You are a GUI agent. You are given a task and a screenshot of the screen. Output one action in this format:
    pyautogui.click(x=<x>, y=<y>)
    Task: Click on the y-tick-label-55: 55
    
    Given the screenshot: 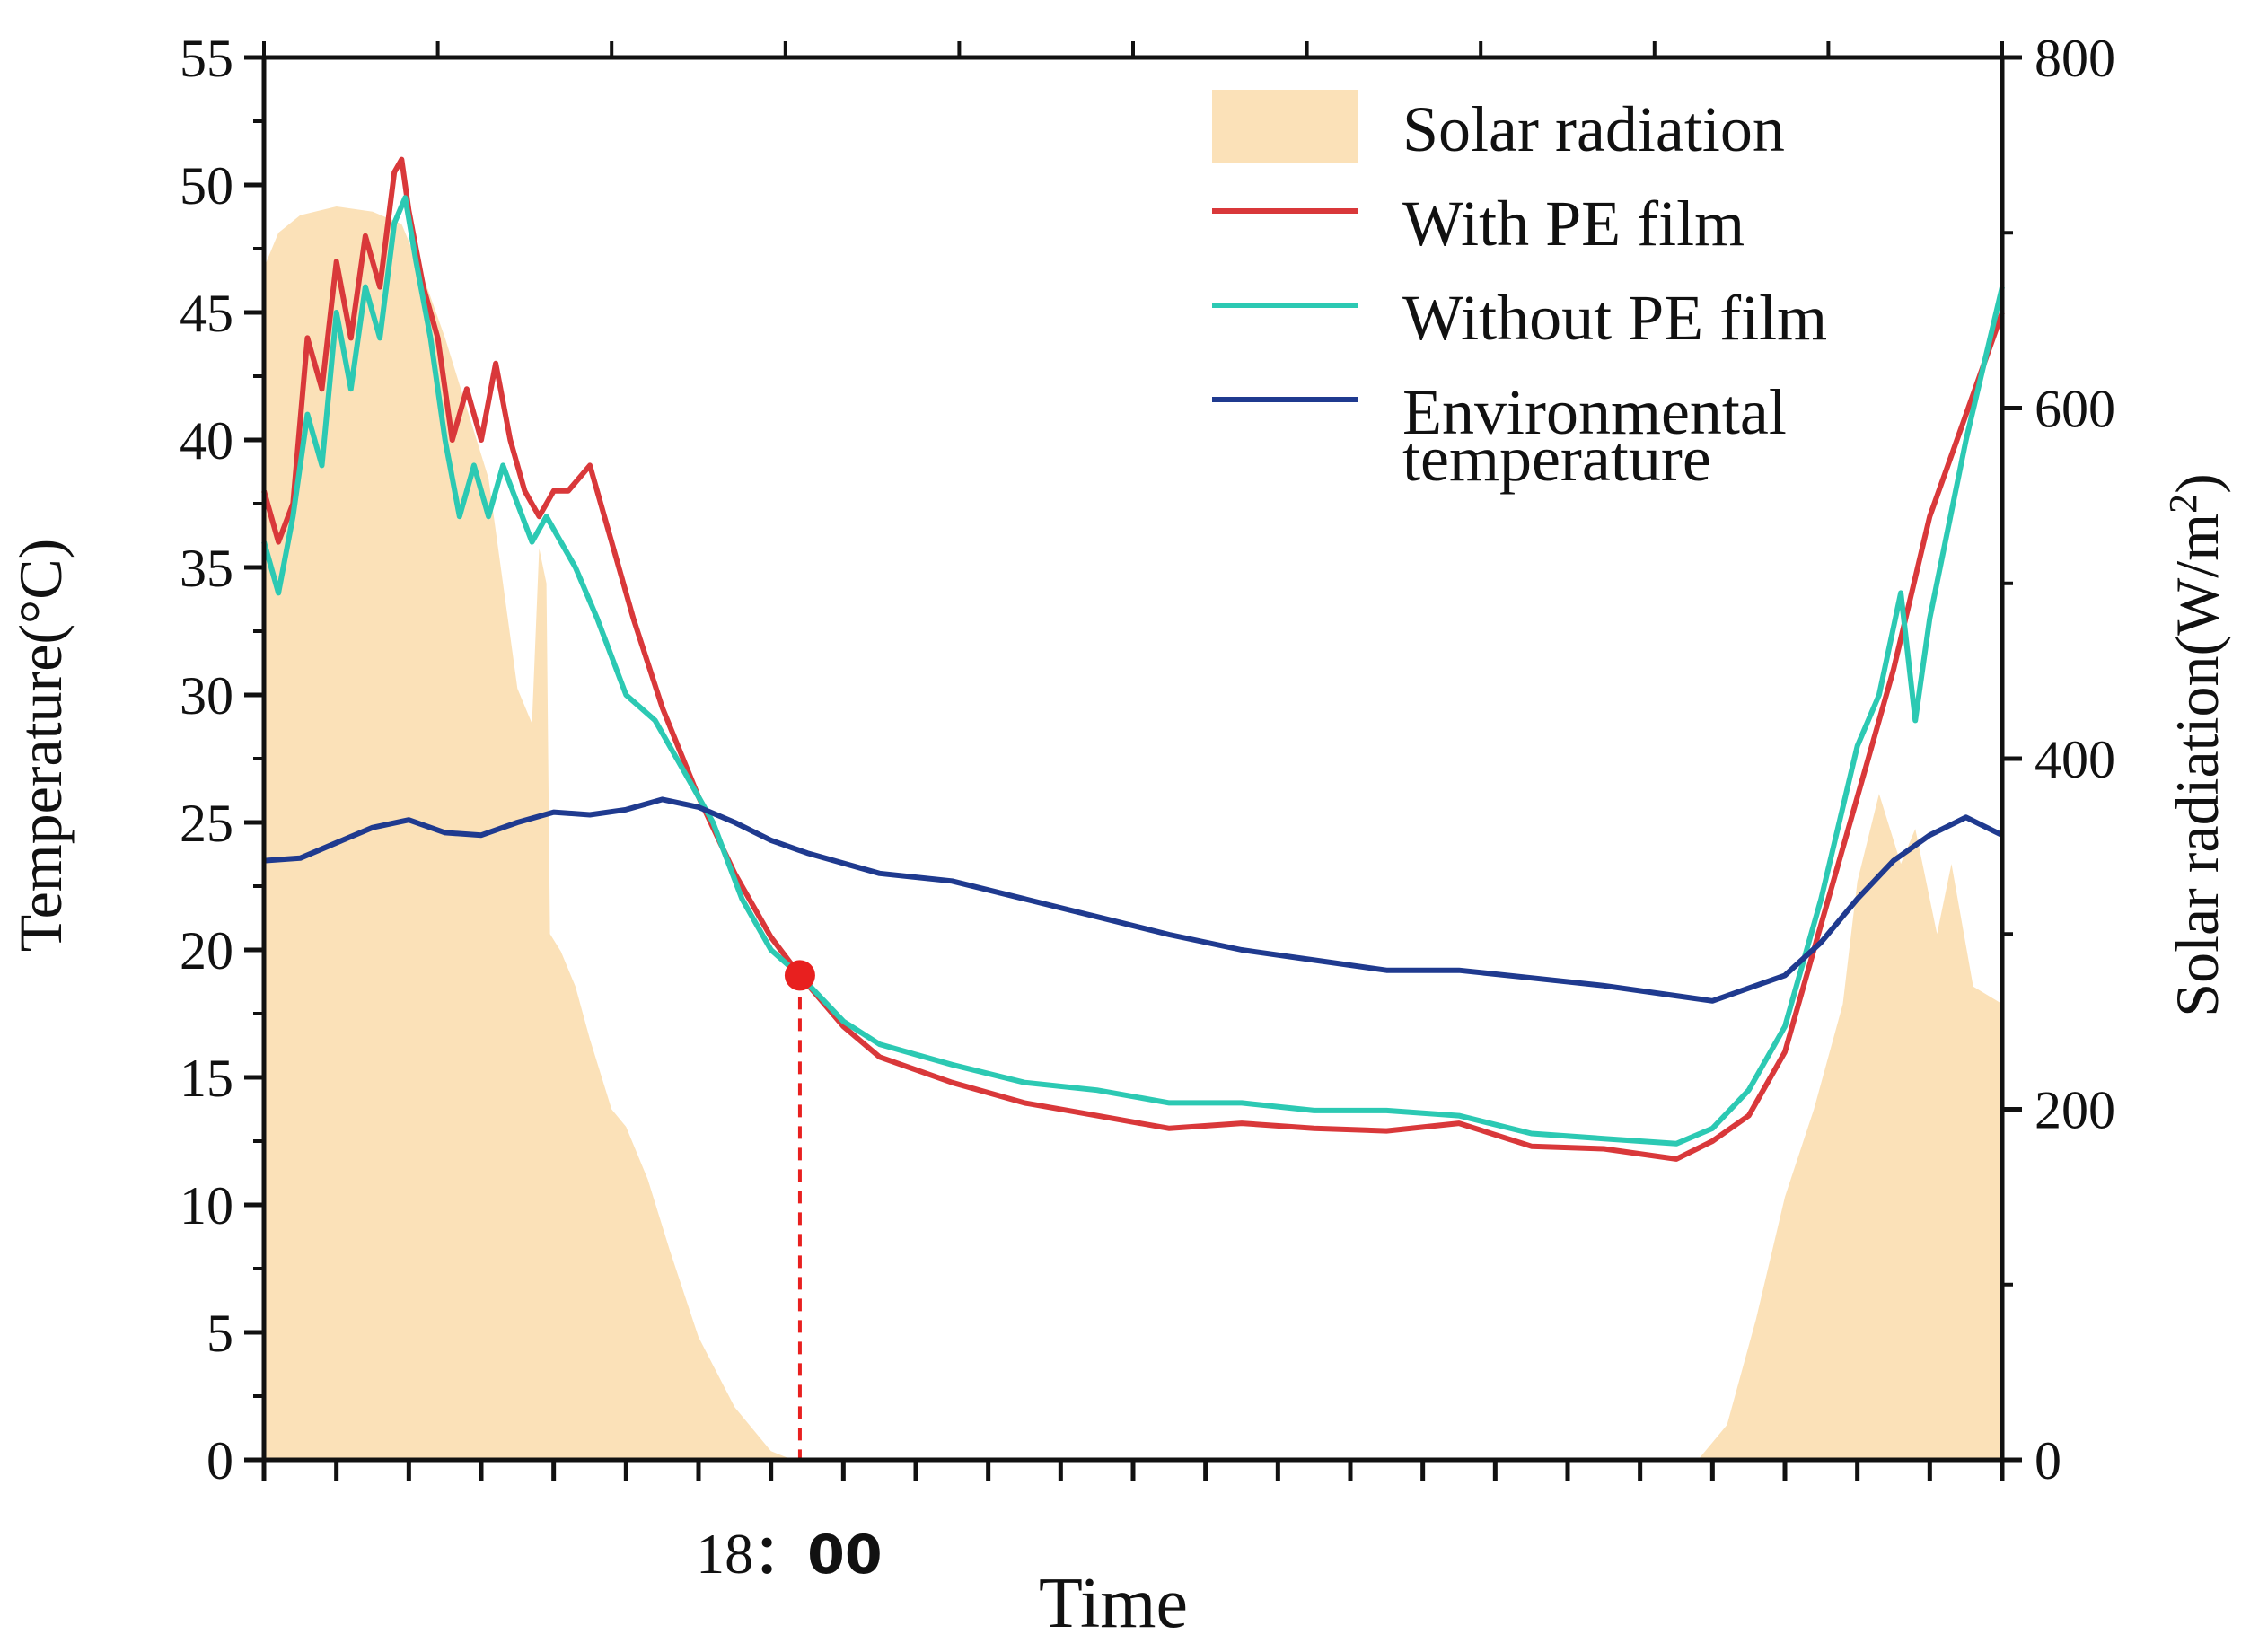 What is the action you would take?
    pyautogui.click(x=206, y=59)
    